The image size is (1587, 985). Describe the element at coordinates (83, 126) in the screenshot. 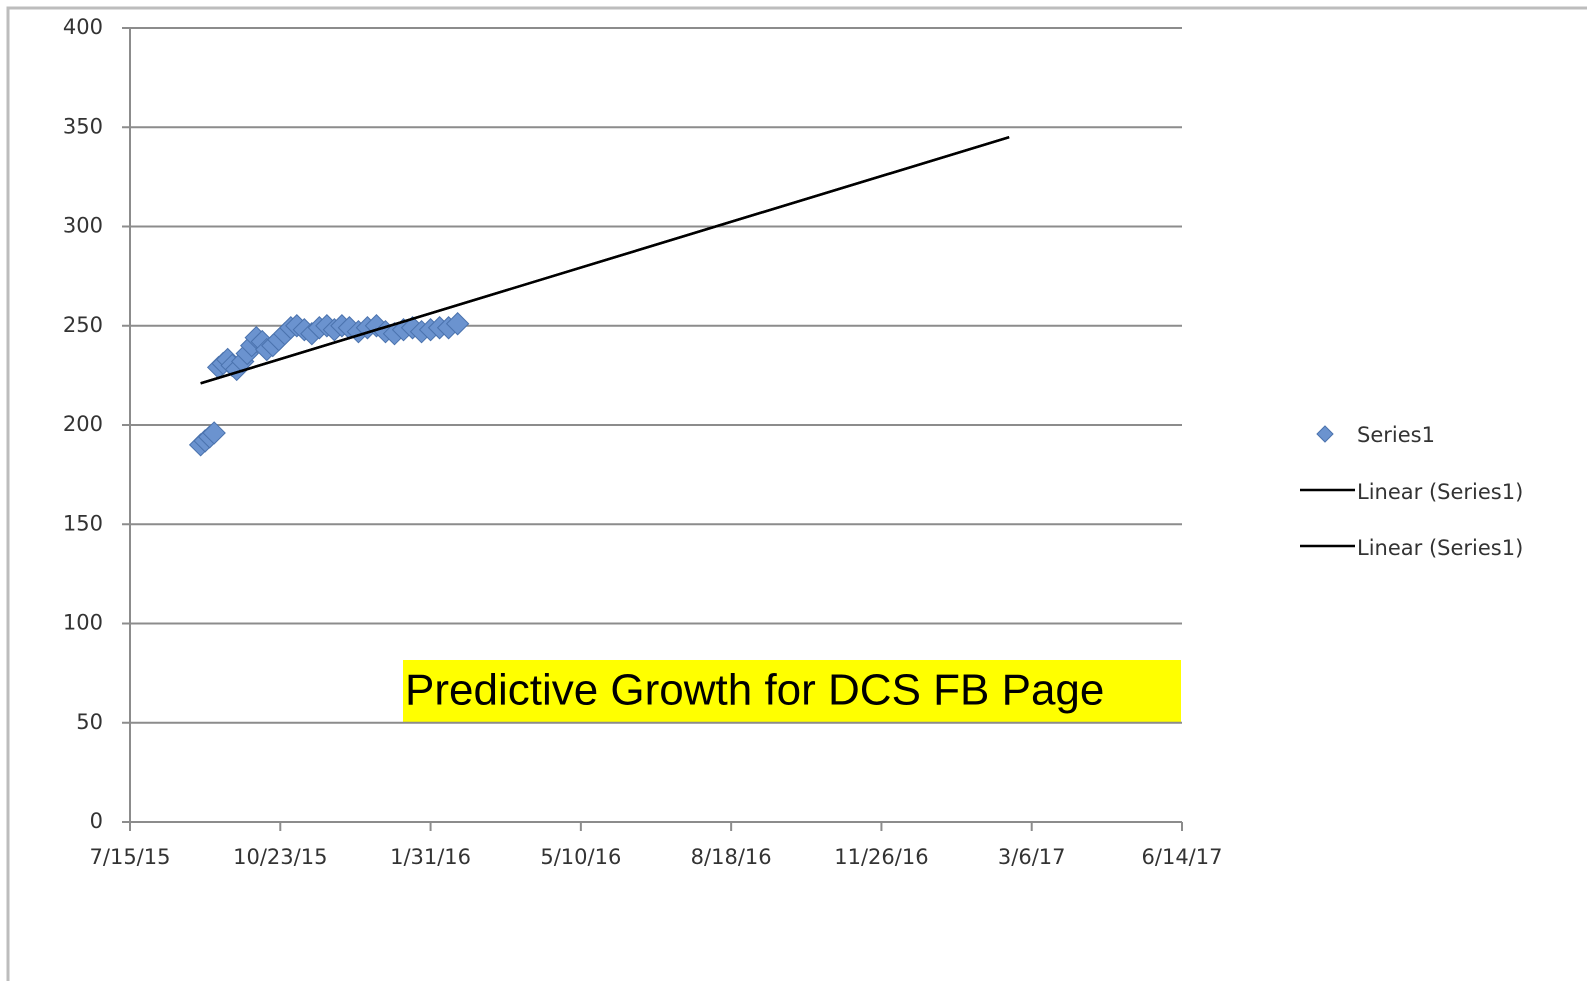

I see `y-tick-label: 350` at that location.